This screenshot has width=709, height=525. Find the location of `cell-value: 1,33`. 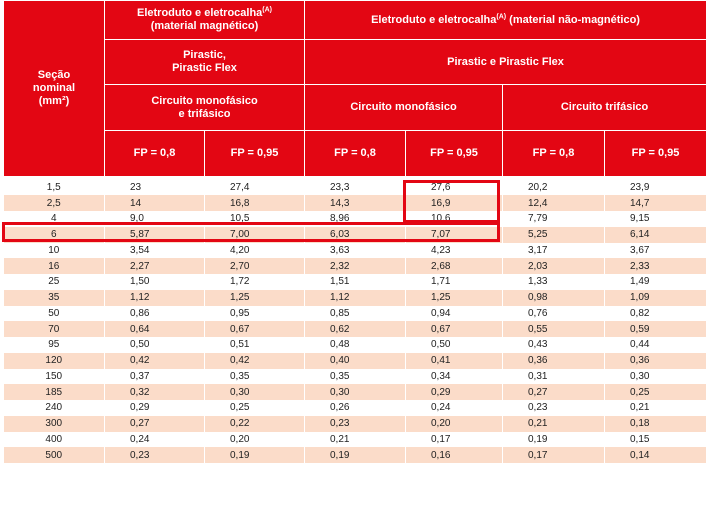

cell-value: 1,33 is located at coordinates (553, 282).